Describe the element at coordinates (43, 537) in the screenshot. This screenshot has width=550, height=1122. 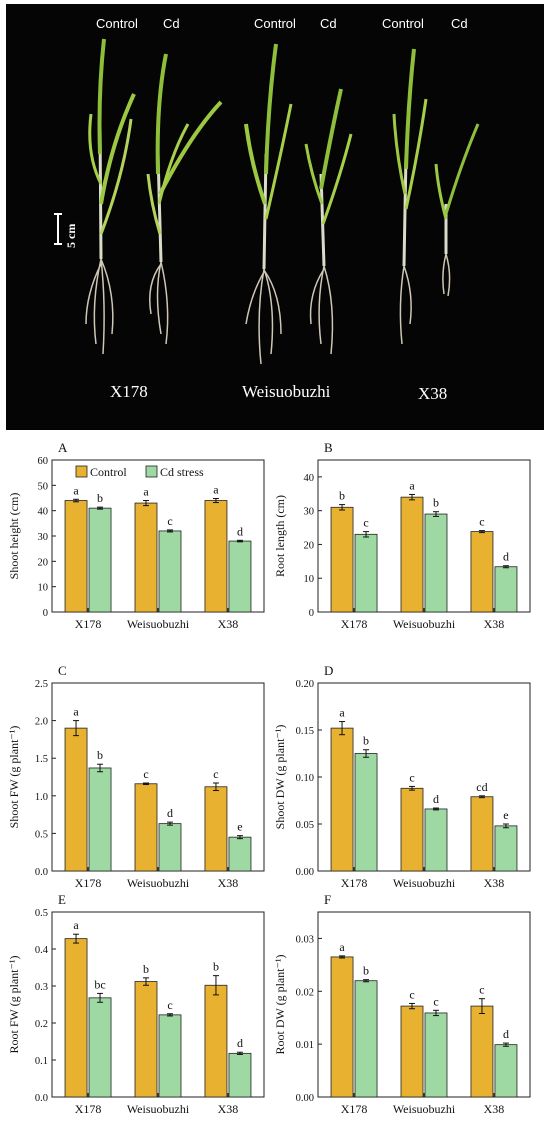
I see `y-tick-label: 30` at that location.